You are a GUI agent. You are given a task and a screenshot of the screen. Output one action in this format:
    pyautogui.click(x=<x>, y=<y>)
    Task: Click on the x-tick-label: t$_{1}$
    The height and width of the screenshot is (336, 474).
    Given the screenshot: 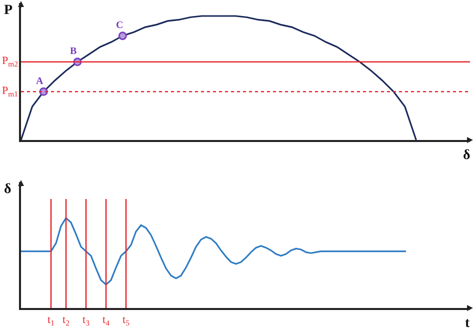 What is the action you would take?
    pyautogui.click(x=51, y=321)
    